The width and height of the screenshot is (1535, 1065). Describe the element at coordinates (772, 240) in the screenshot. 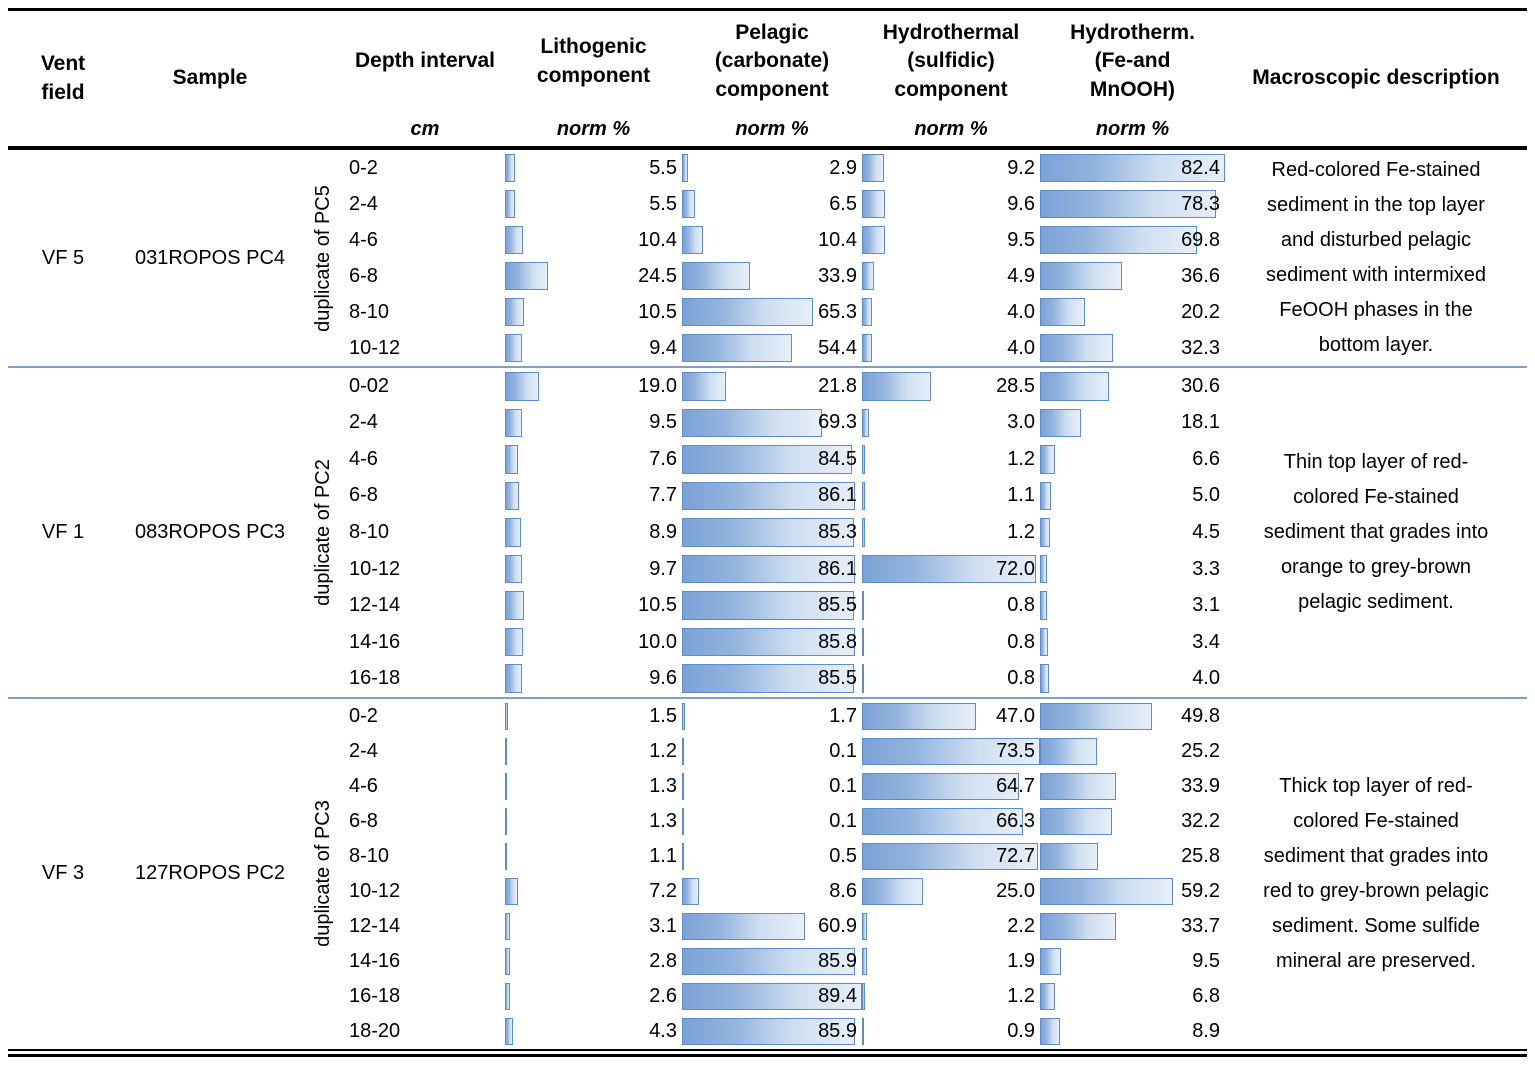

I see `pelagic-cell: 10.4` at that location.